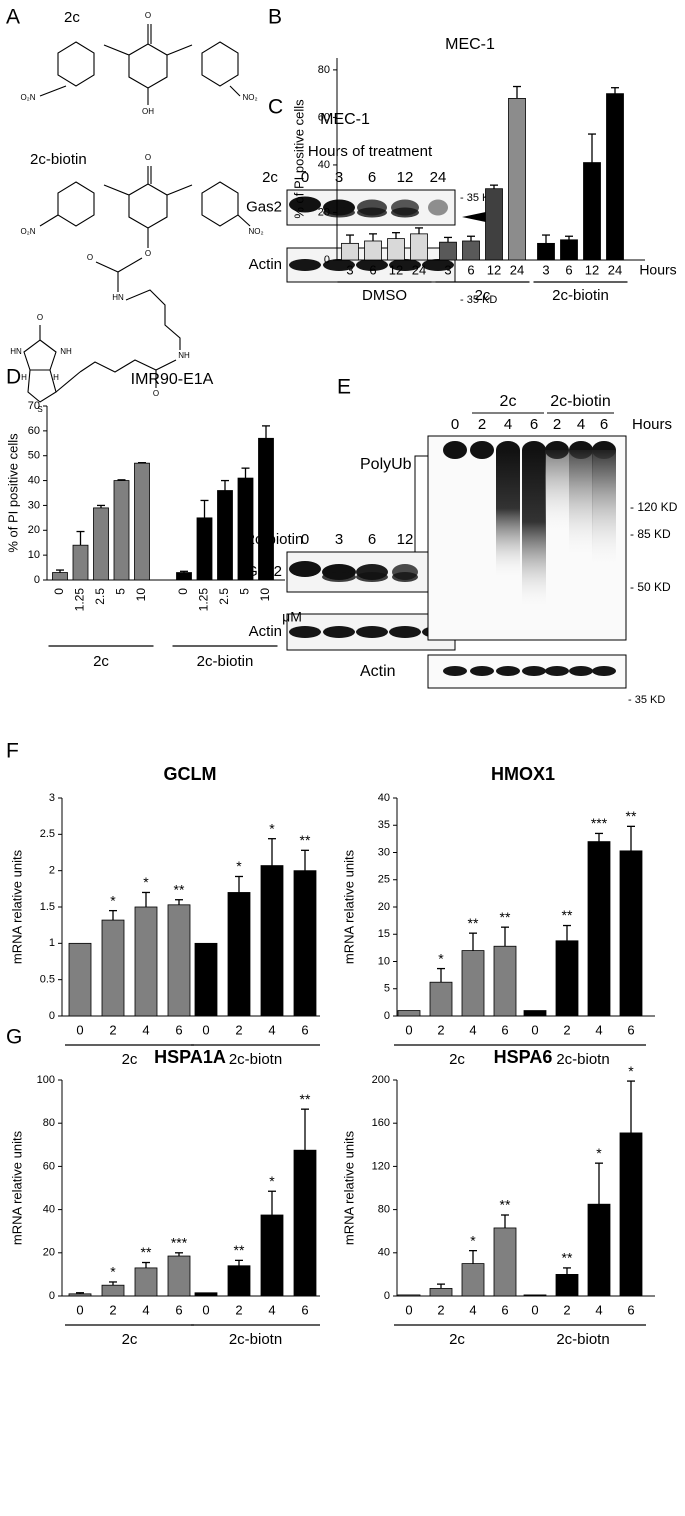 The height and width of the screenshot is (1516, 685). What do you see at coordinates (405, 177) in the screenshot?
I see `lane-label: 12` at bounding box center [405, 177].